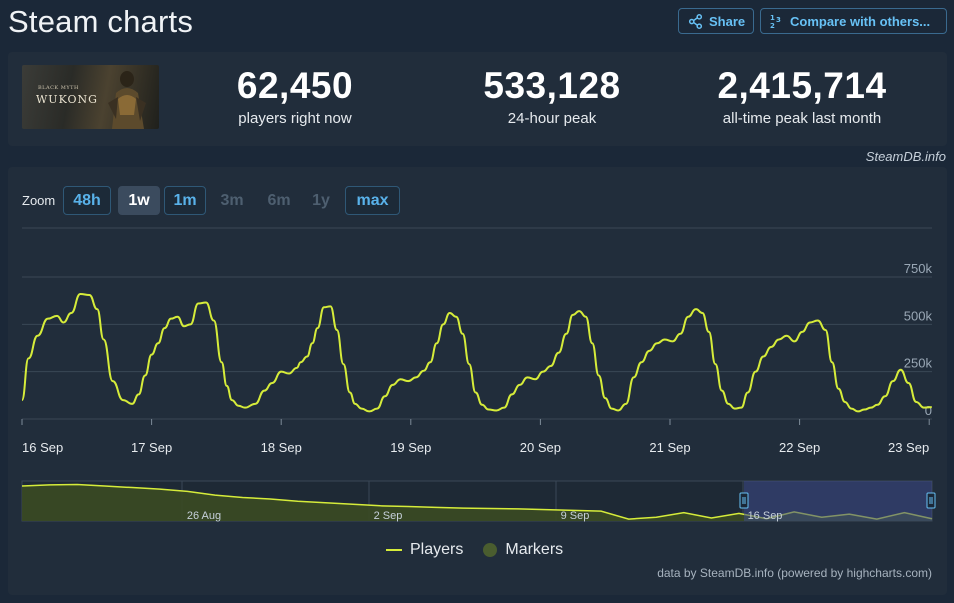 Image resolution: width=954 pixels, height=603 pixels. What do you see at coordinates (388, 516) in the screenshot?
I see `navigator-tick-label: 2 Sep` at bounding box center [388, 516].